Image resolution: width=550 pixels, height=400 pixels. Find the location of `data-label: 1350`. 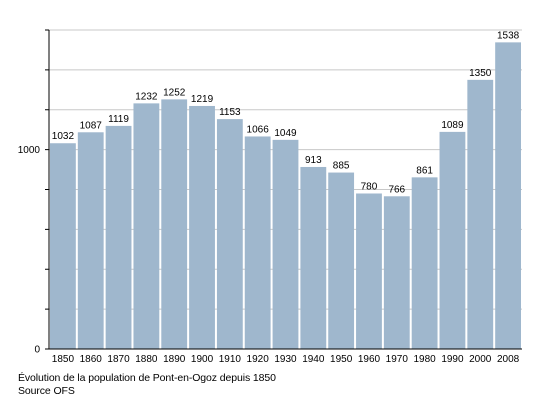

data-label: 1350 is located at coordinates (480, 73).